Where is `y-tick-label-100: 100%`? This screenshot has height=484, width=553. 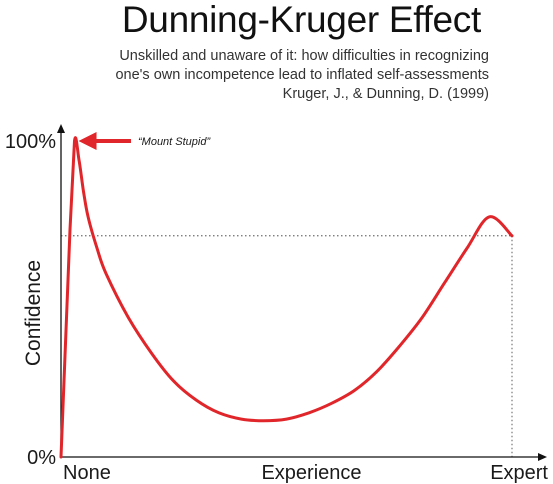 y-tick-label-100: 100% is located at coordinates (30, 142).